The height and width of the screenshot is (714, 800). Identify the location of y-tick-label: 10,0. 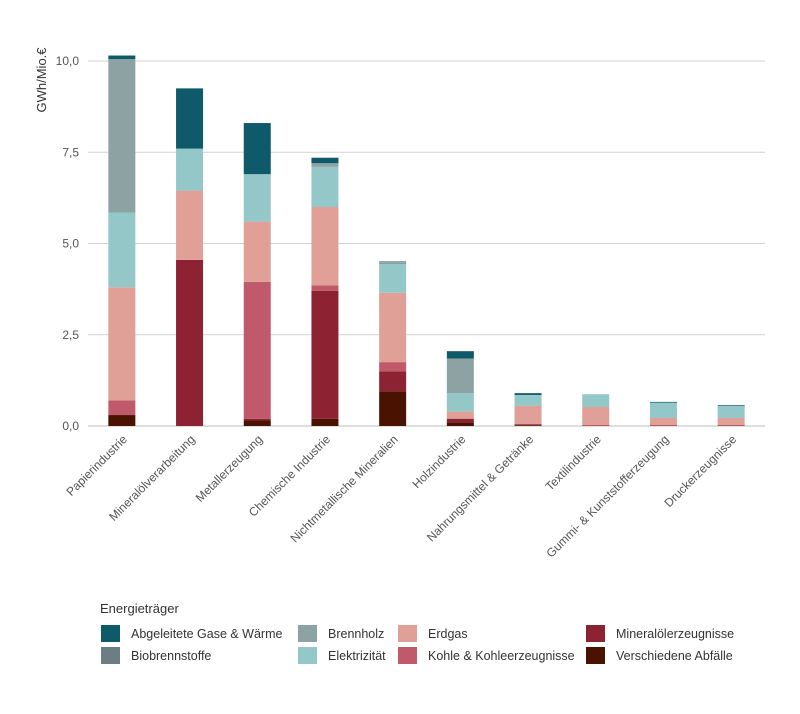
(68, 61).